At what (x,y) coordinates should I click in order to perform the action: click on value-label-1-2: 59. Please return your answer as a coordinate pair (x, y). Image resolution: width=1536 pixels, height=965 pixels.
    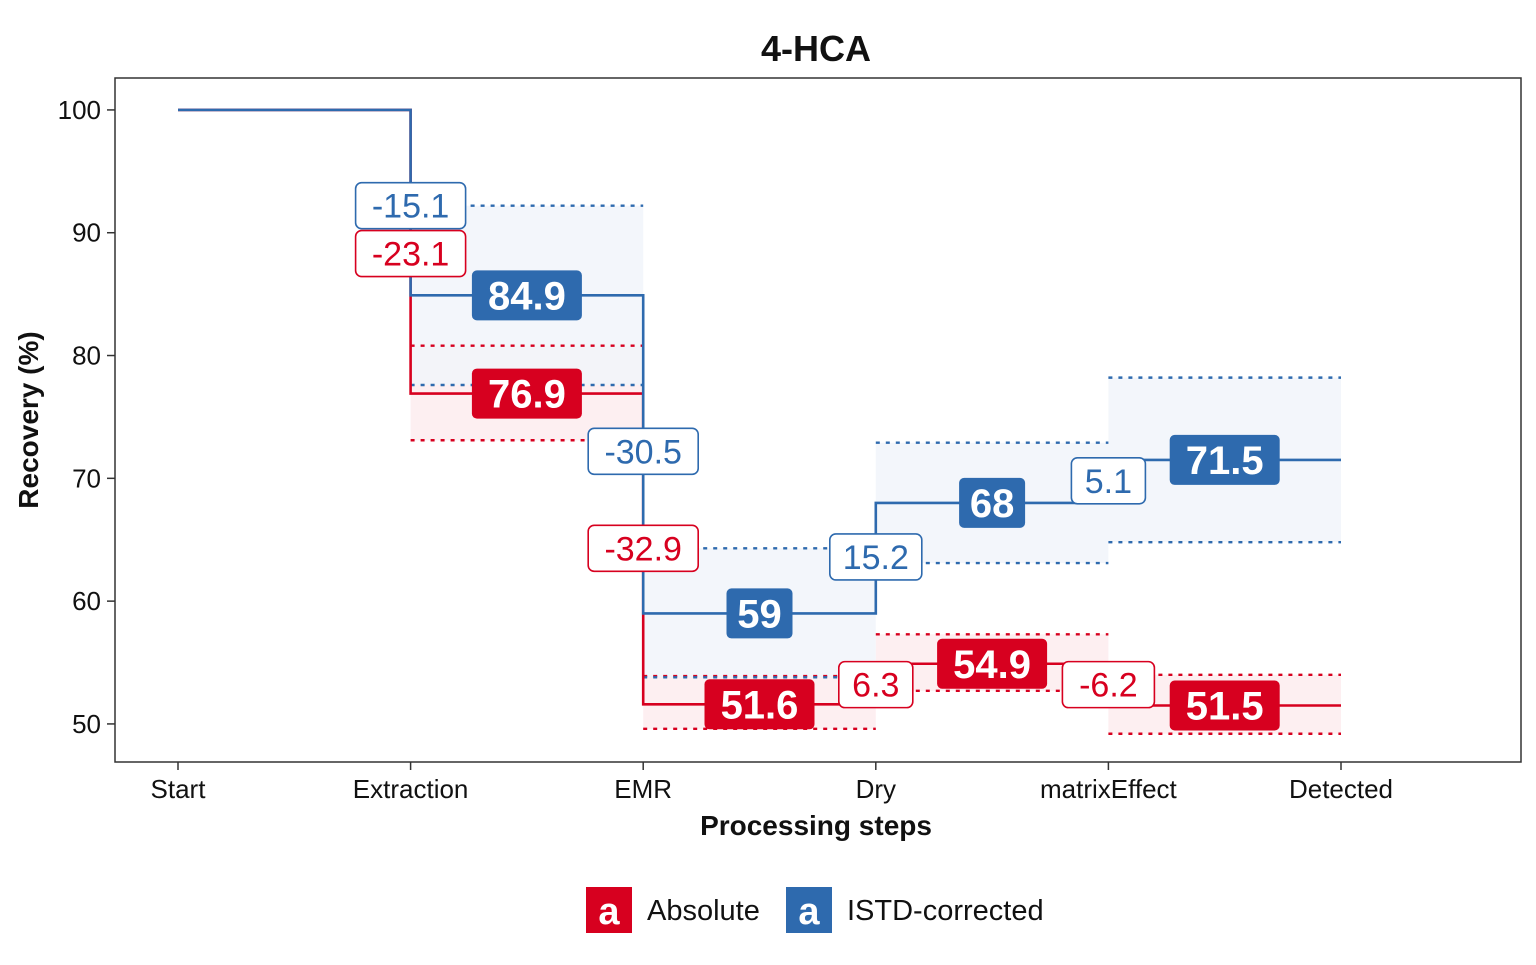
    Looking at the image, I should click on (759, 614).